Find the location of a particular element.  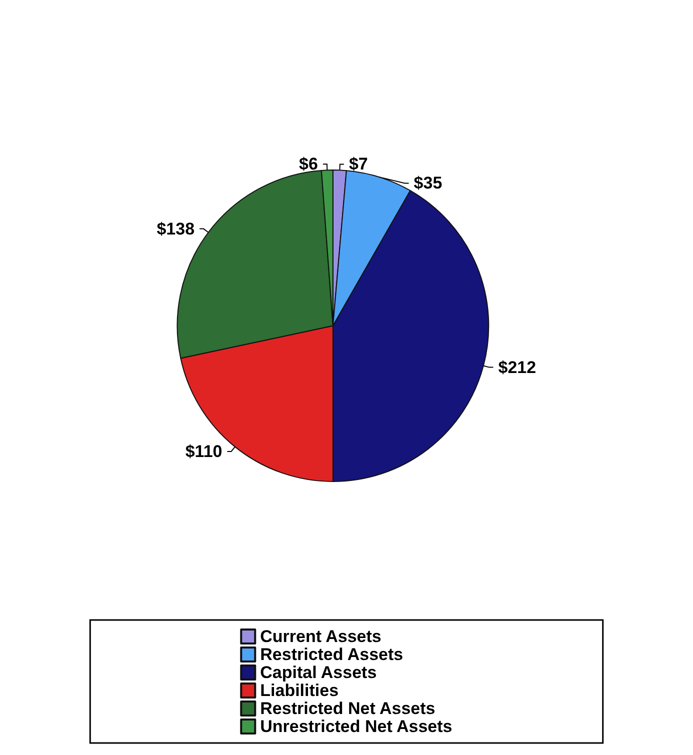

legend-label: Current Assets is located at coordinates (321, 636).